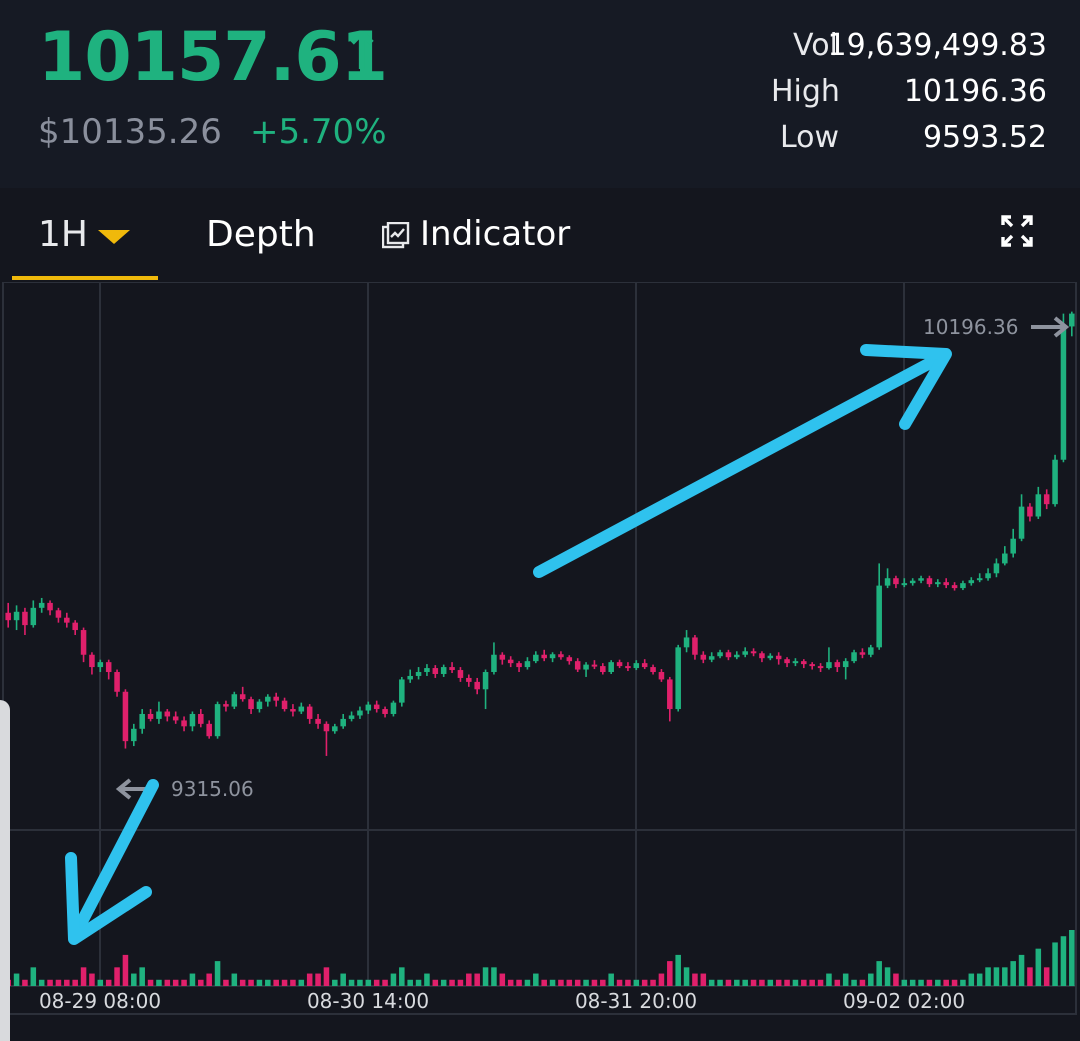 This screenshot has height=1041, width=1080. I want to click on low-label: Low, so click(810, 137).